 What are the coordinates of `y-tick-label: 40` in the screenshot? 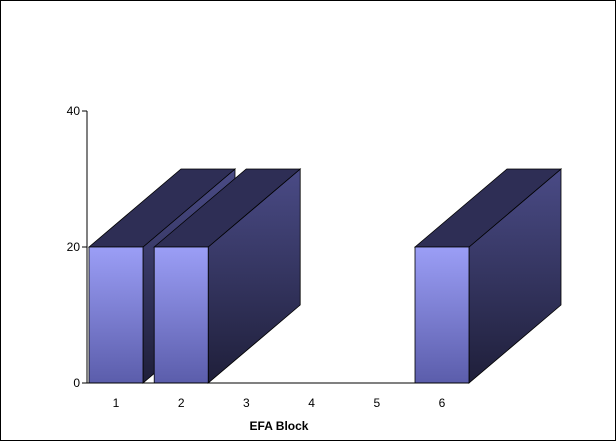 It's located at (74, 111).